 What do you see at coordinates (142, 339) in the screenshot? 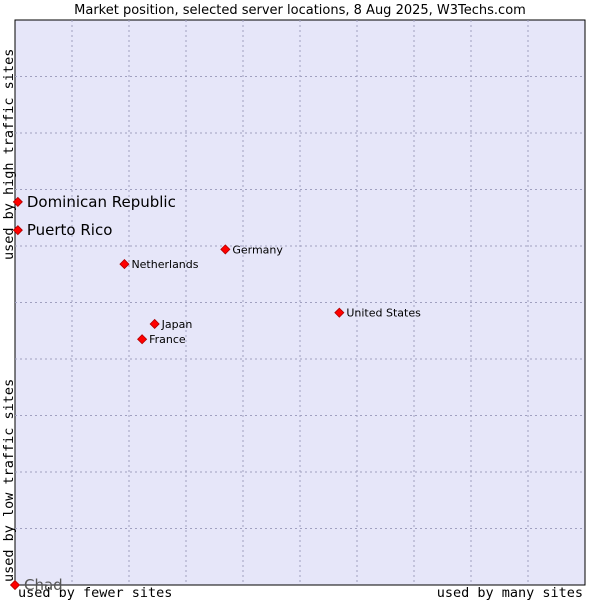
I see `point-marker-france` at bounding box center [142, 339].